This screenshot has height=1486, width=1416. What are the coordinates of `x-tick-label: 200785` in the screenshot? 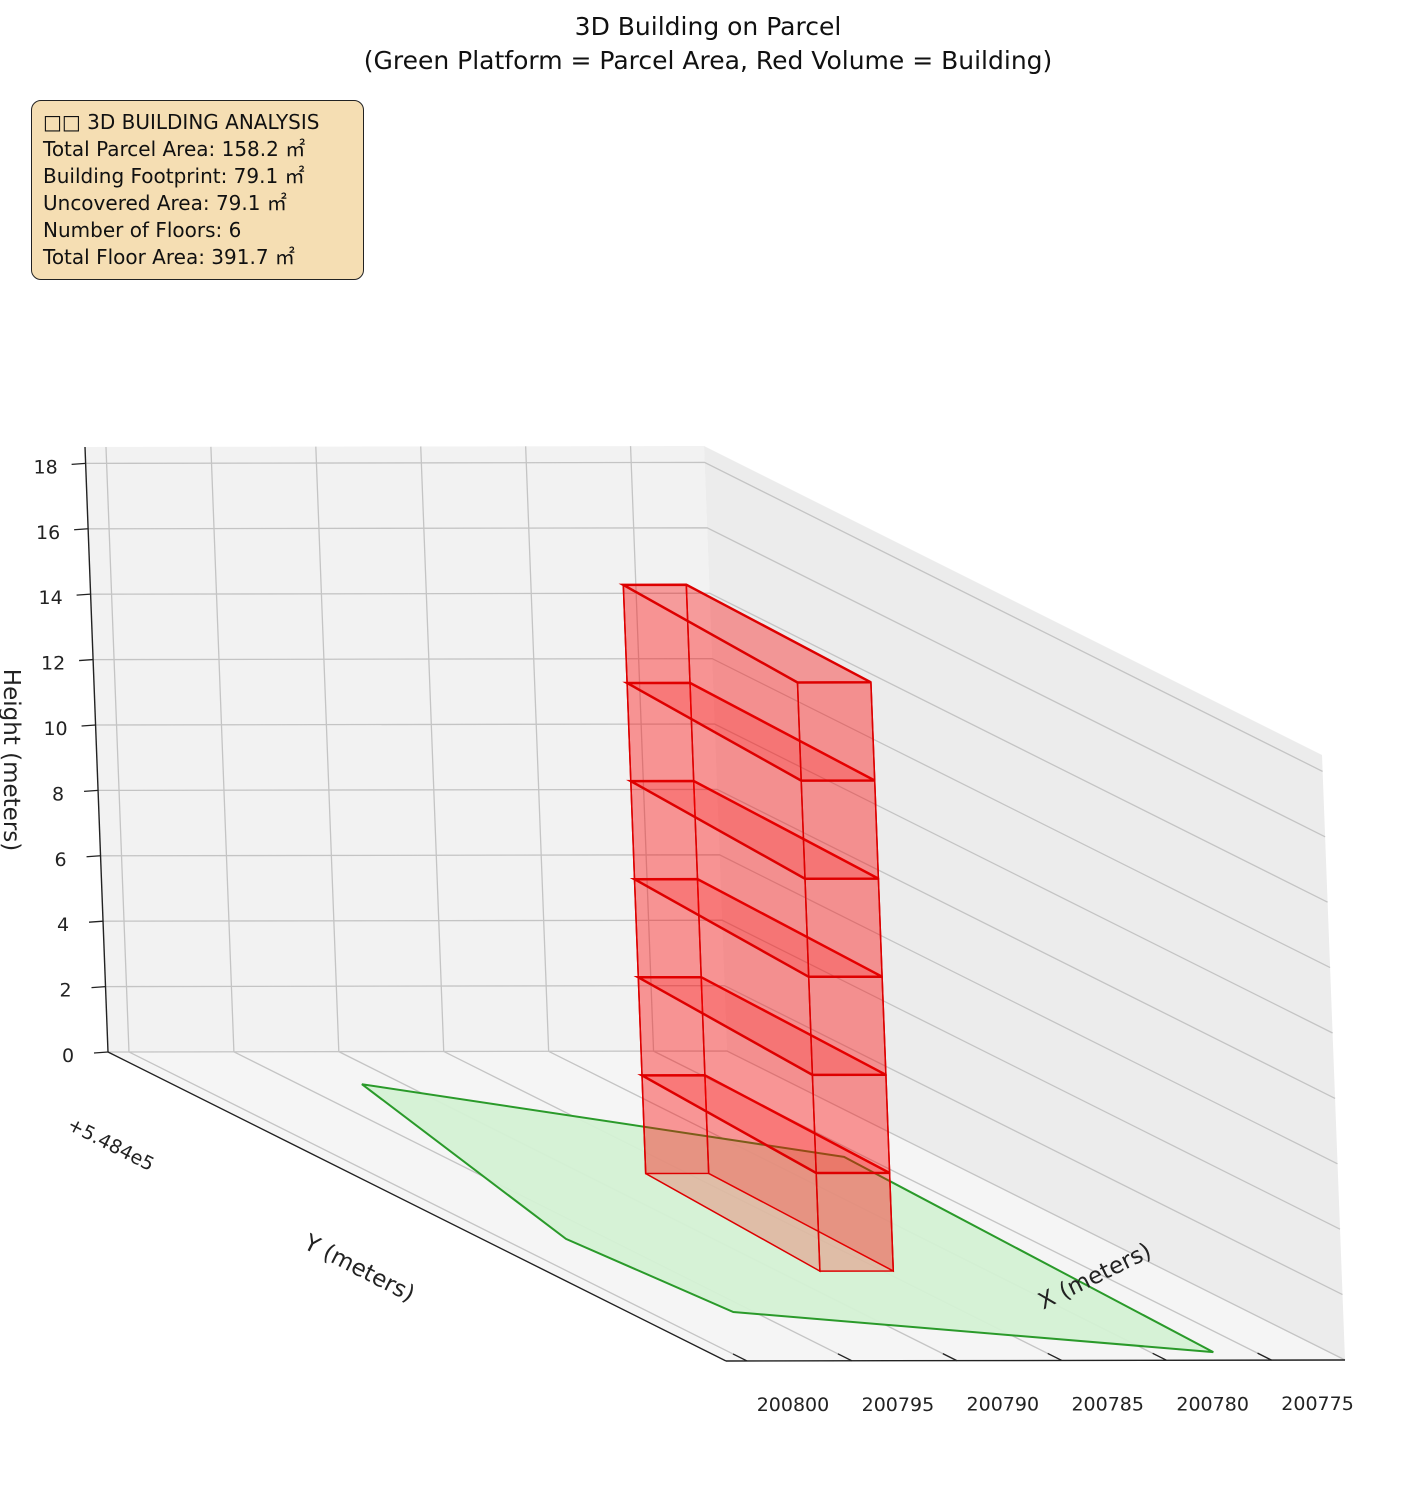 It's located at (1107, 1404).